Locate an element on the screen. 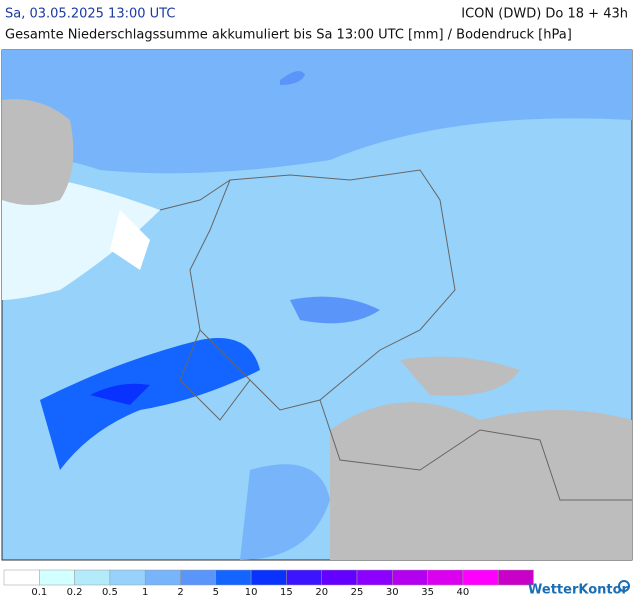 Image resolution: width=633 pixels, height=604 pixels. legend-label: 25 is located at coordinates (357, 592).